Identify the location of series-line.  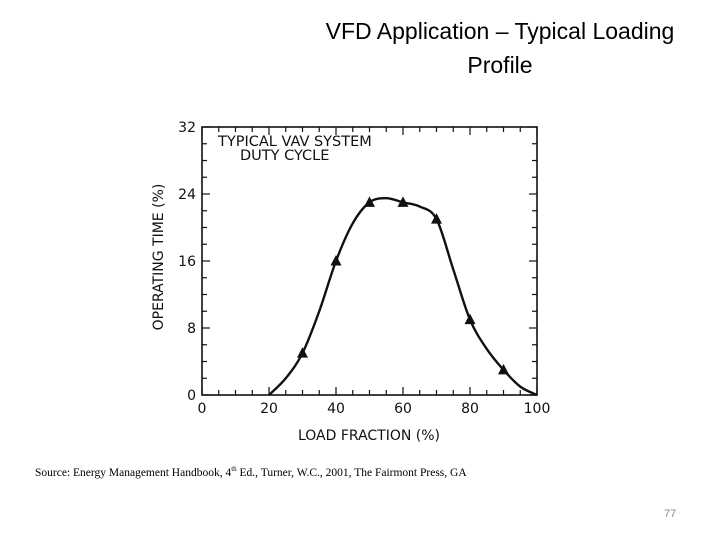
(403, 296).